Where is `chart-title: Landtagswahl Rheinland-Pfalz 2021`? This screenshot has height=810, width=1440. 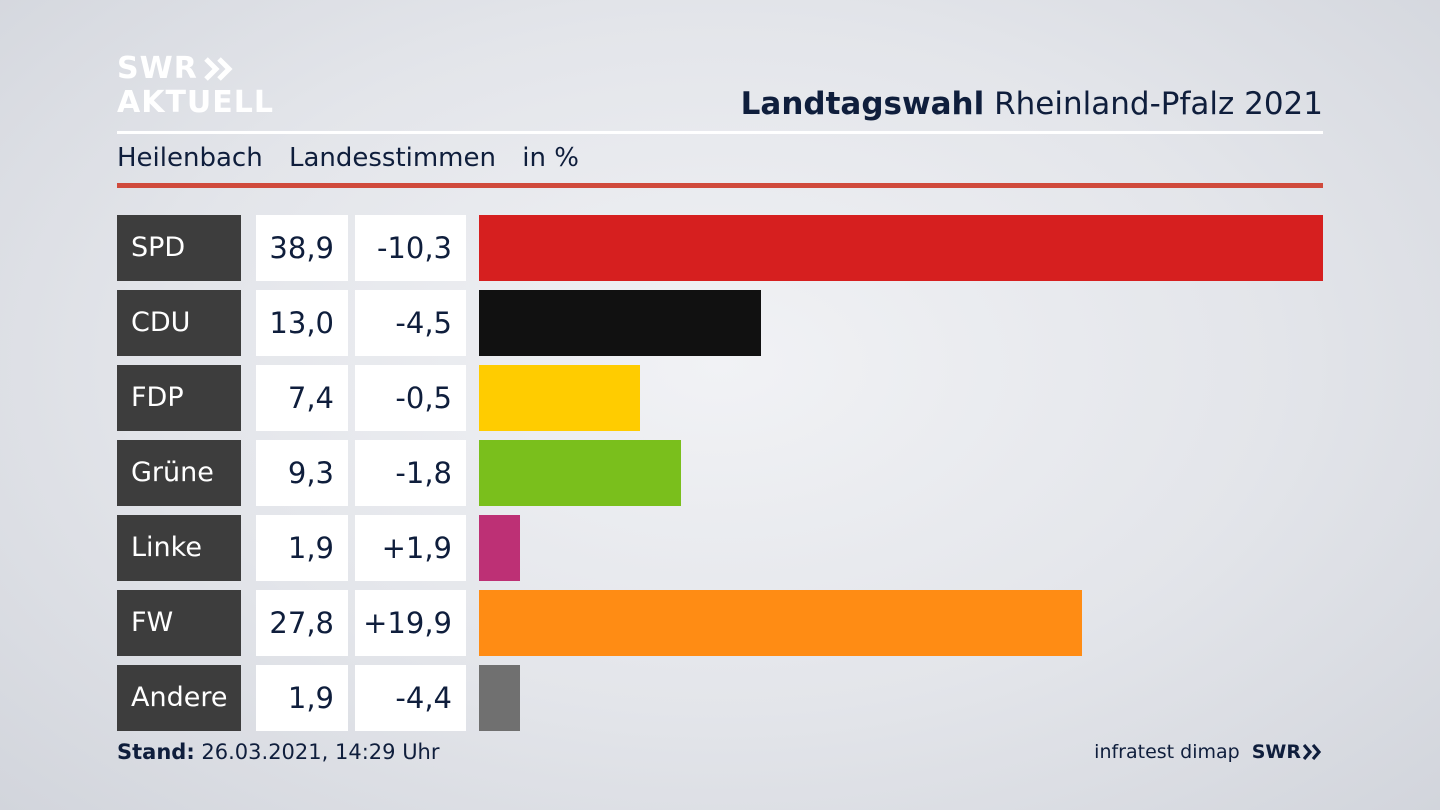 chart-title: Landtagswahl Rheinland-Pfalz 2021 is located at coordinates (1032, 104).